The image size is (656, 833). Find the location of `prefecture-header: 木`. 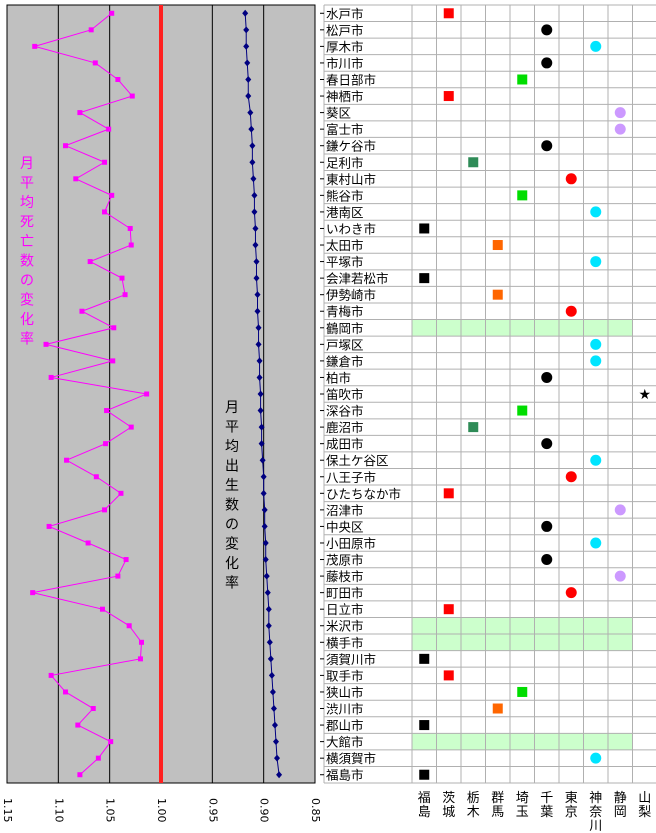

prefecture-header: 木 is located at coordinates (473, 812).